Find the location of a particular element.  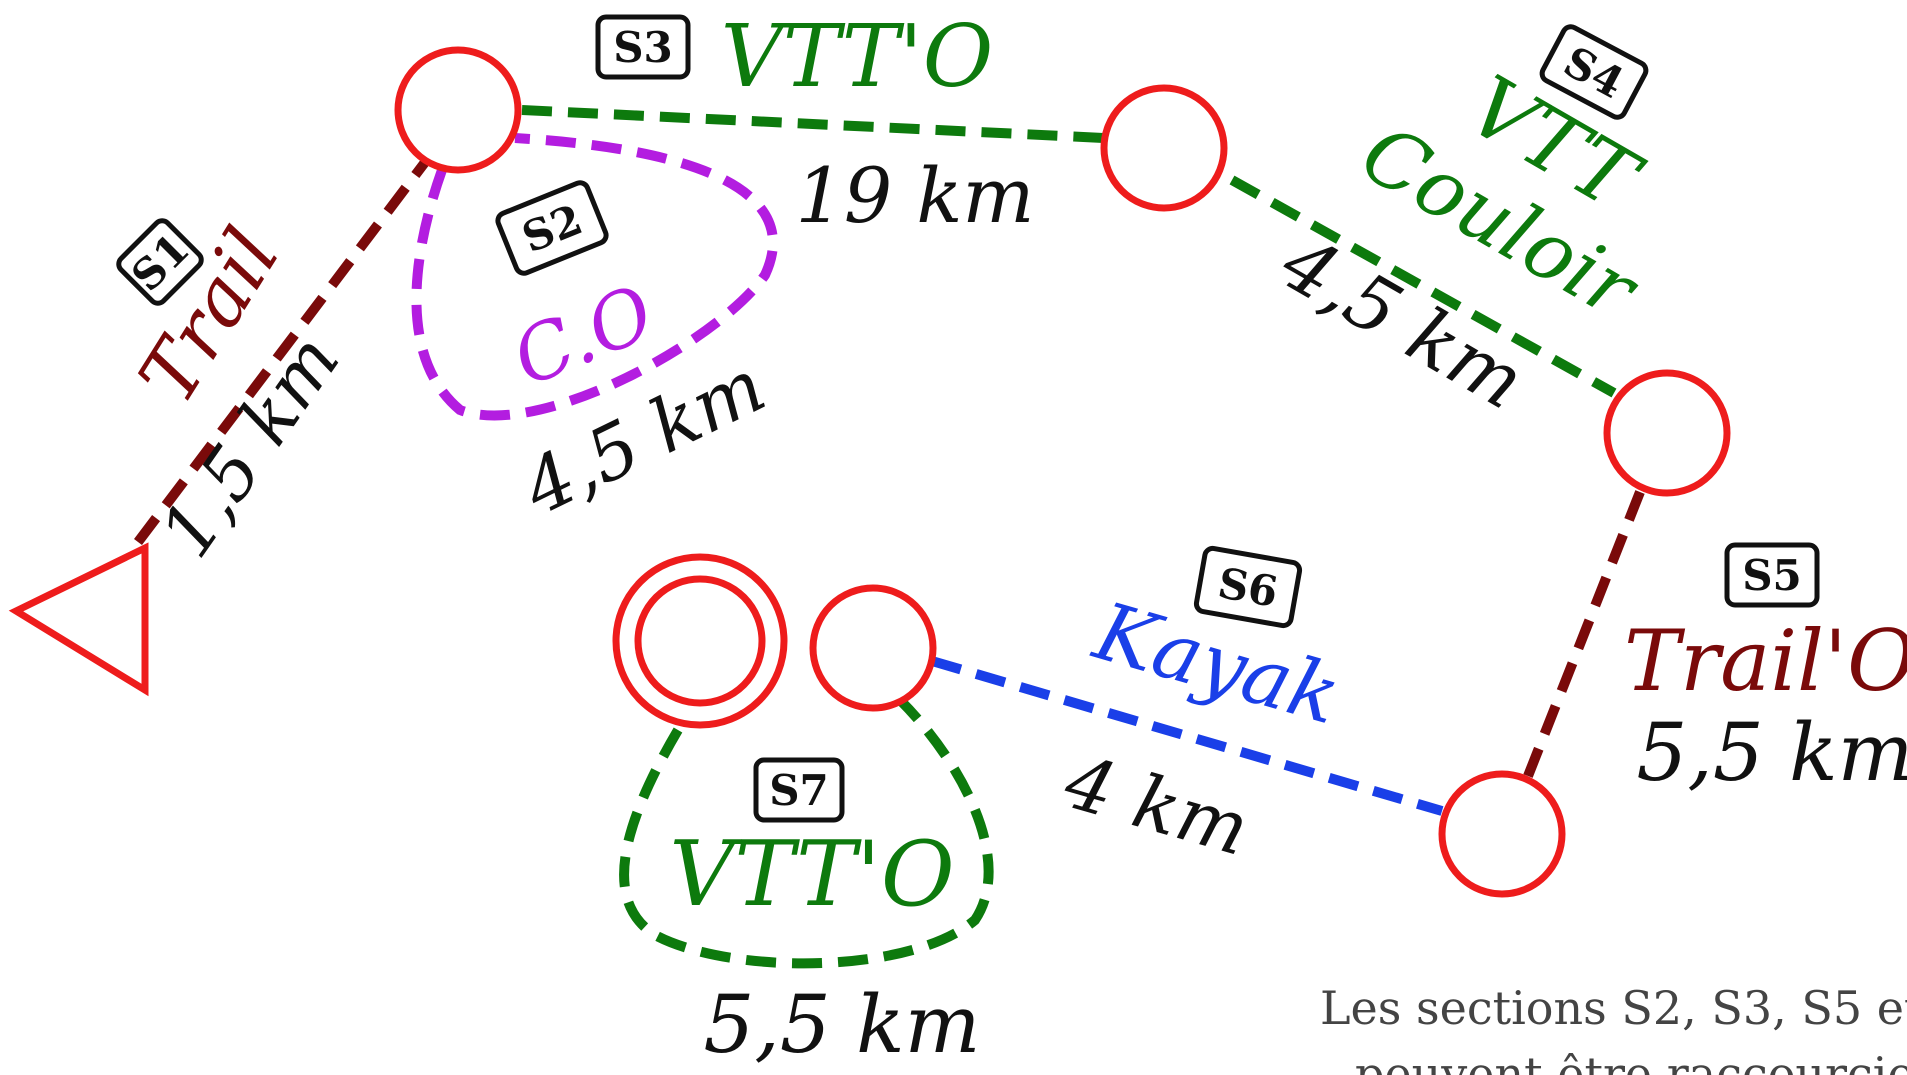

badge-s3: S3 is located at coordinates (643, 47).